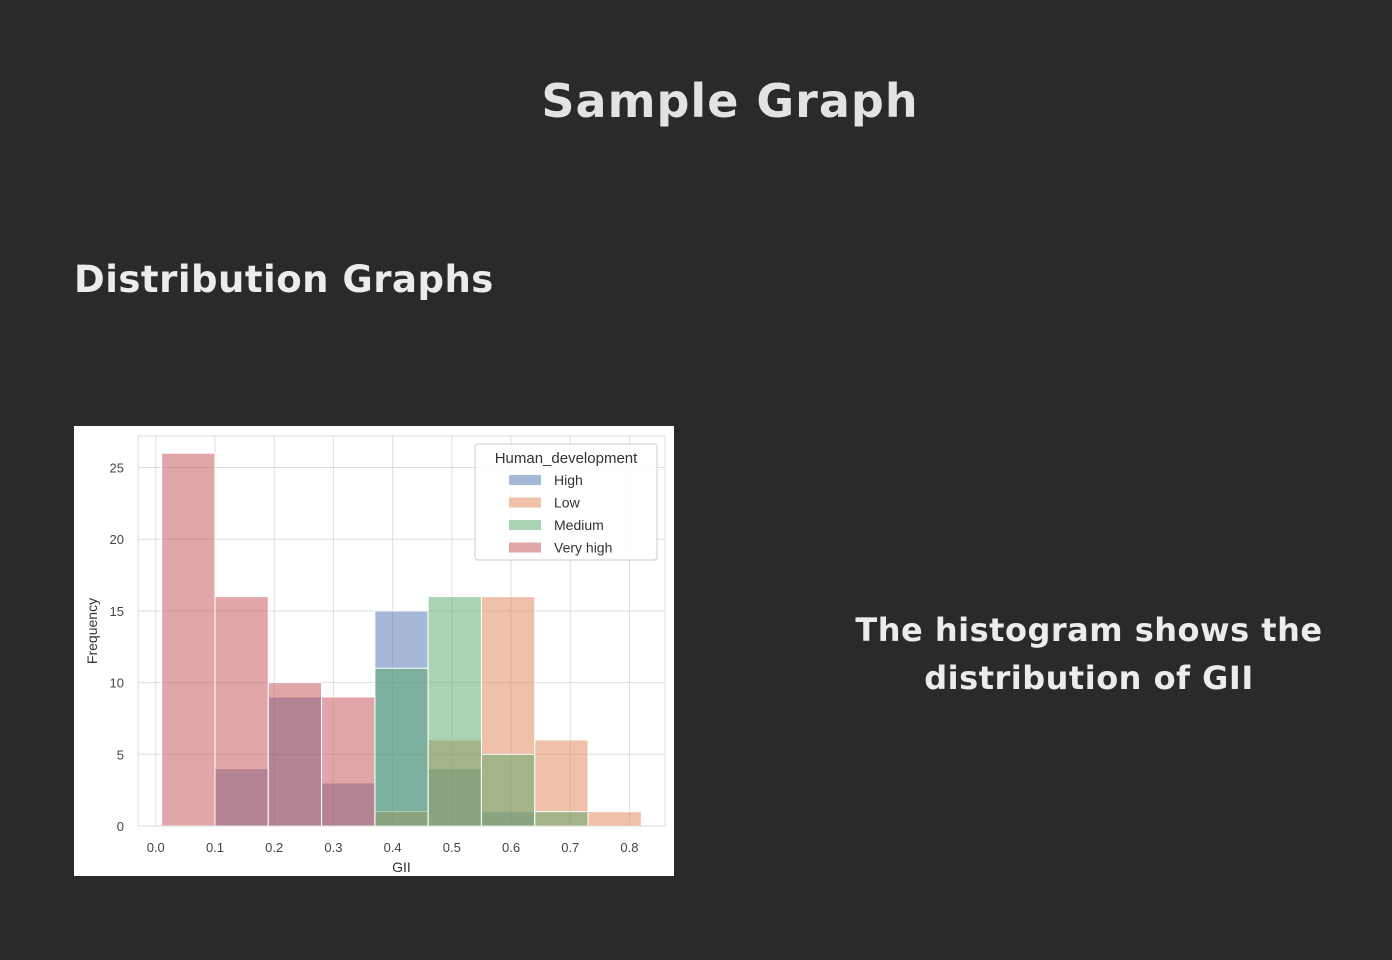  I want to click on caption-line-1: The histogram shows the, so click(1089, 630).